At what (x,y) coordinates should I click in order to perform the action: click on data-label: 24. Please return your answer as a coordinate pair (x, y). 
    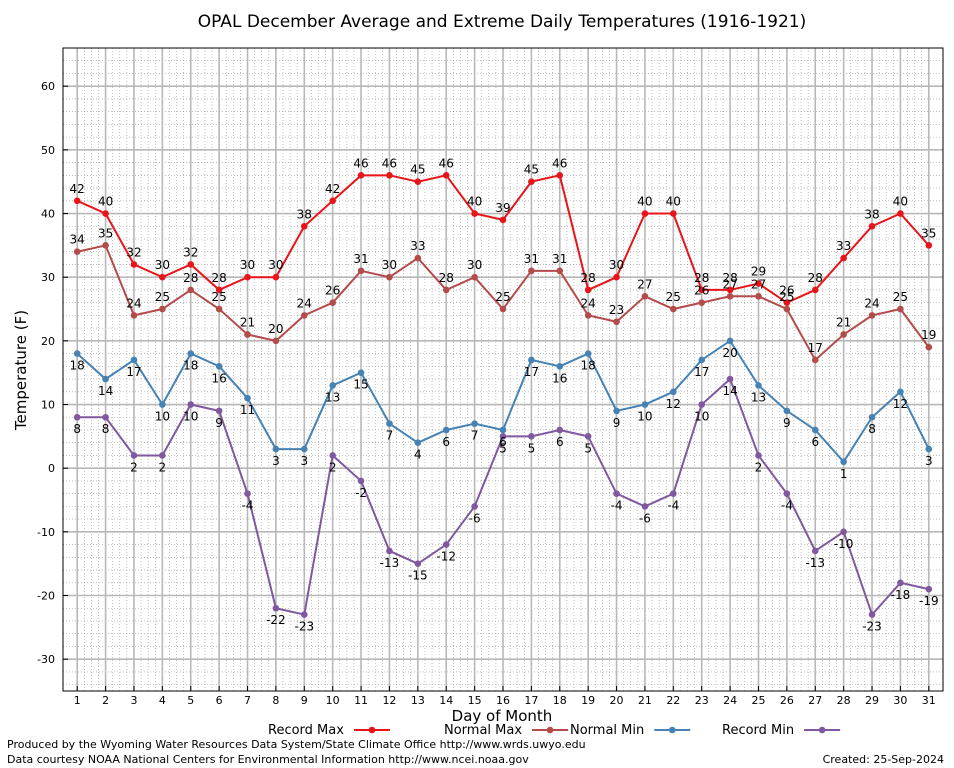
    Looking at the image, I should click on (871, 303).